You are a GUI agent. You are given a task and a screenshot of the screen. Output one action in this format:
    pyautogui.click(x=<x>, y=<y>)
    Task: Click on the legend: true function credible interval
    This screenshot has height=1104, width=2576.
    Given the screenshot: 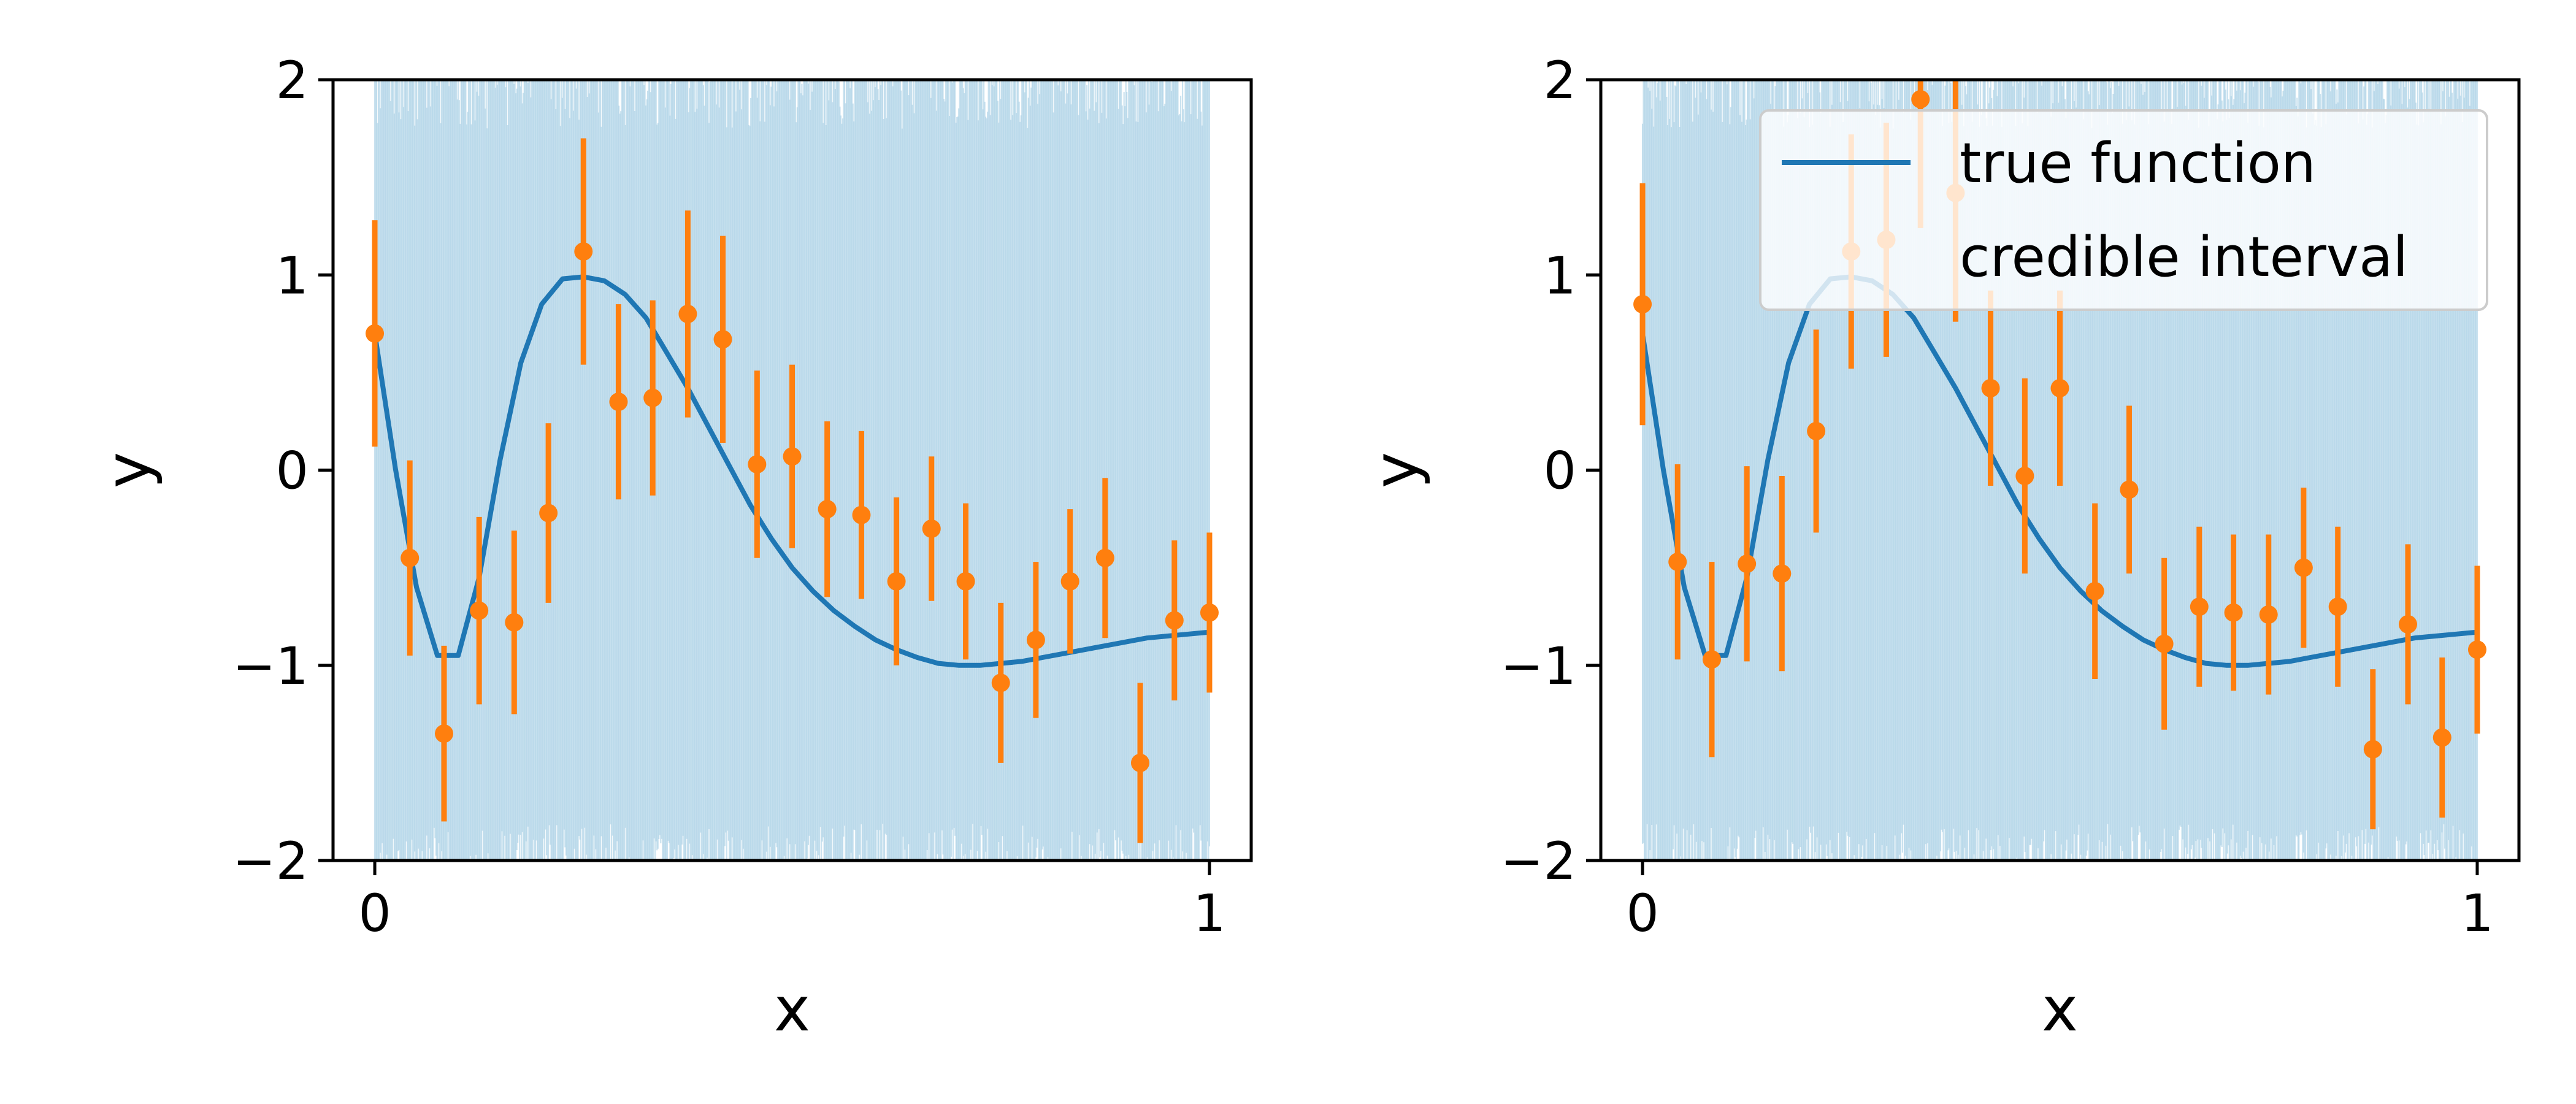 What is the action you would take?
    pyautogui.click(x=2123, y=210)
    